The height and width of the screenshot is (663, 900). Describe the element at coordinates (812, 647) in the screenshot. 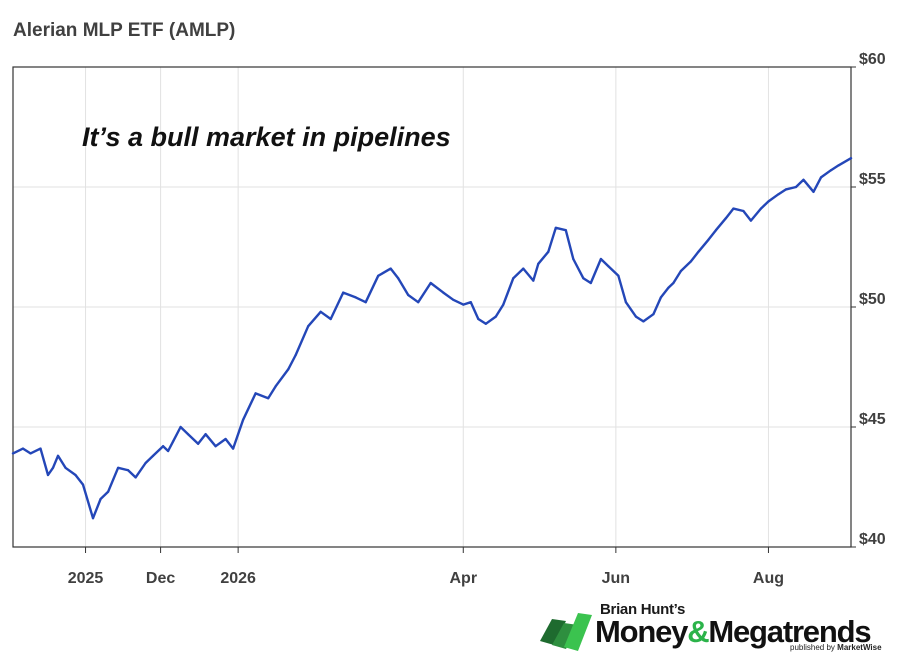

I see `tagline-prefix: published by` at that location.